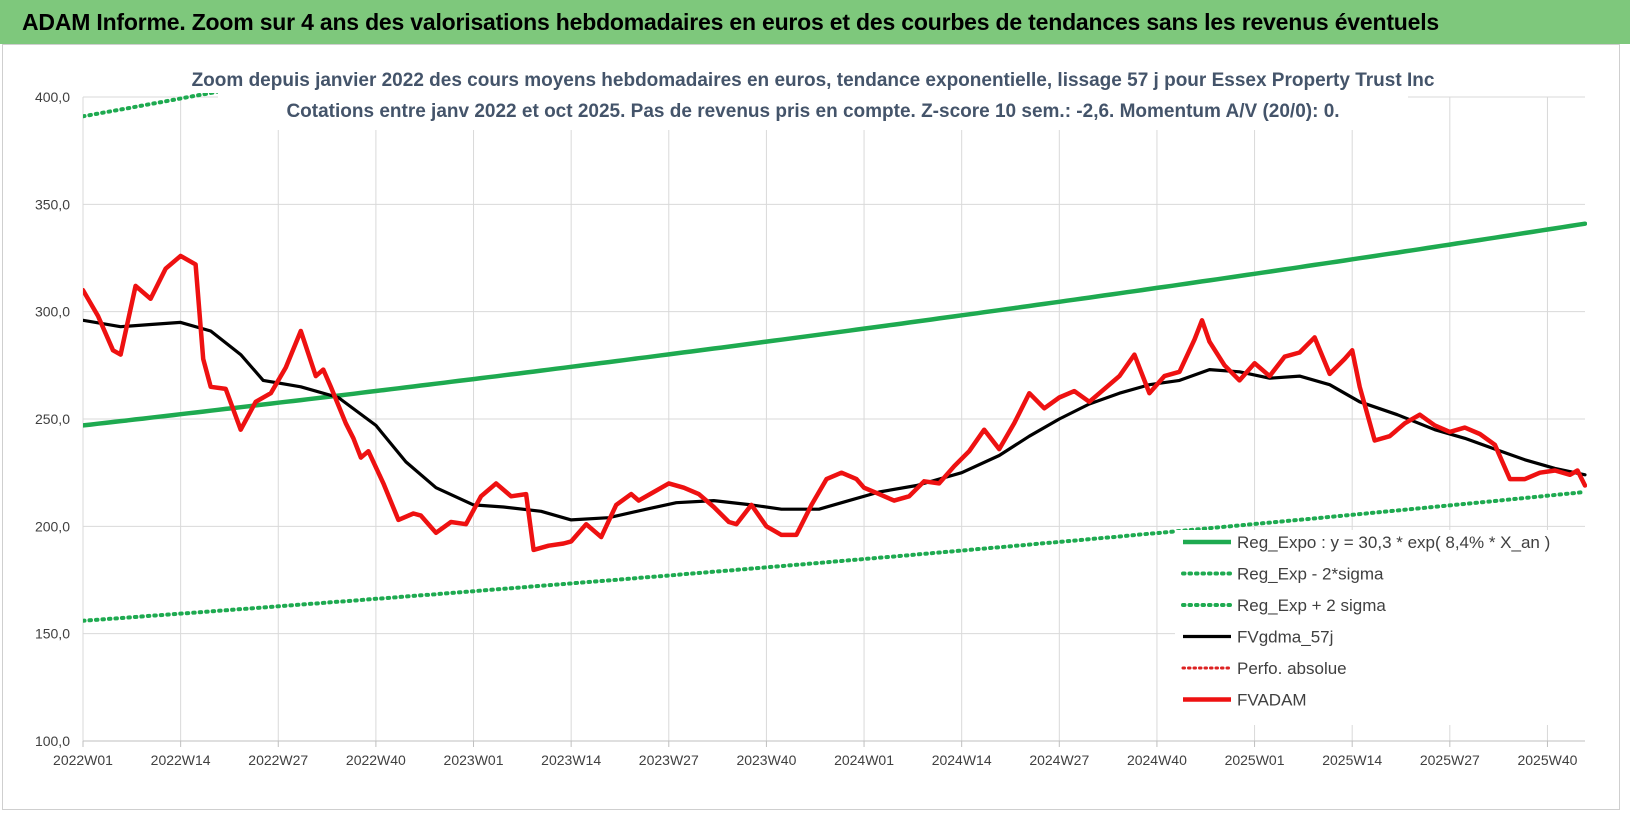  What do you see at coordinates (83, 760) in the screenshot?
I see `x-tick-label: 2022W01` at bounding box center [83, 760].